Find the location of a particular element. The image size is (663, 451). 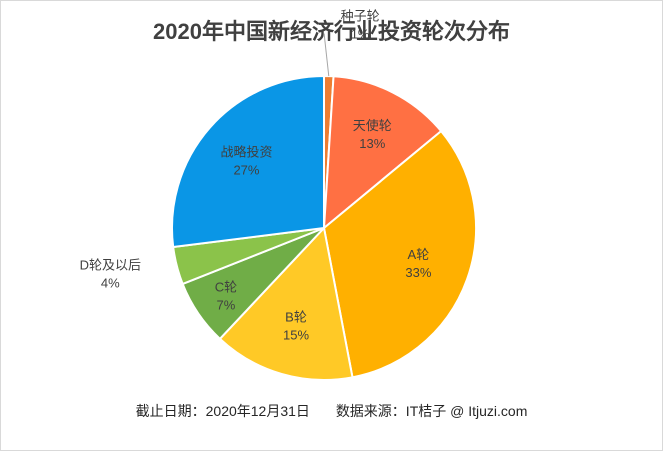

slice-label: C轮 is located at coordinates (226, 287).